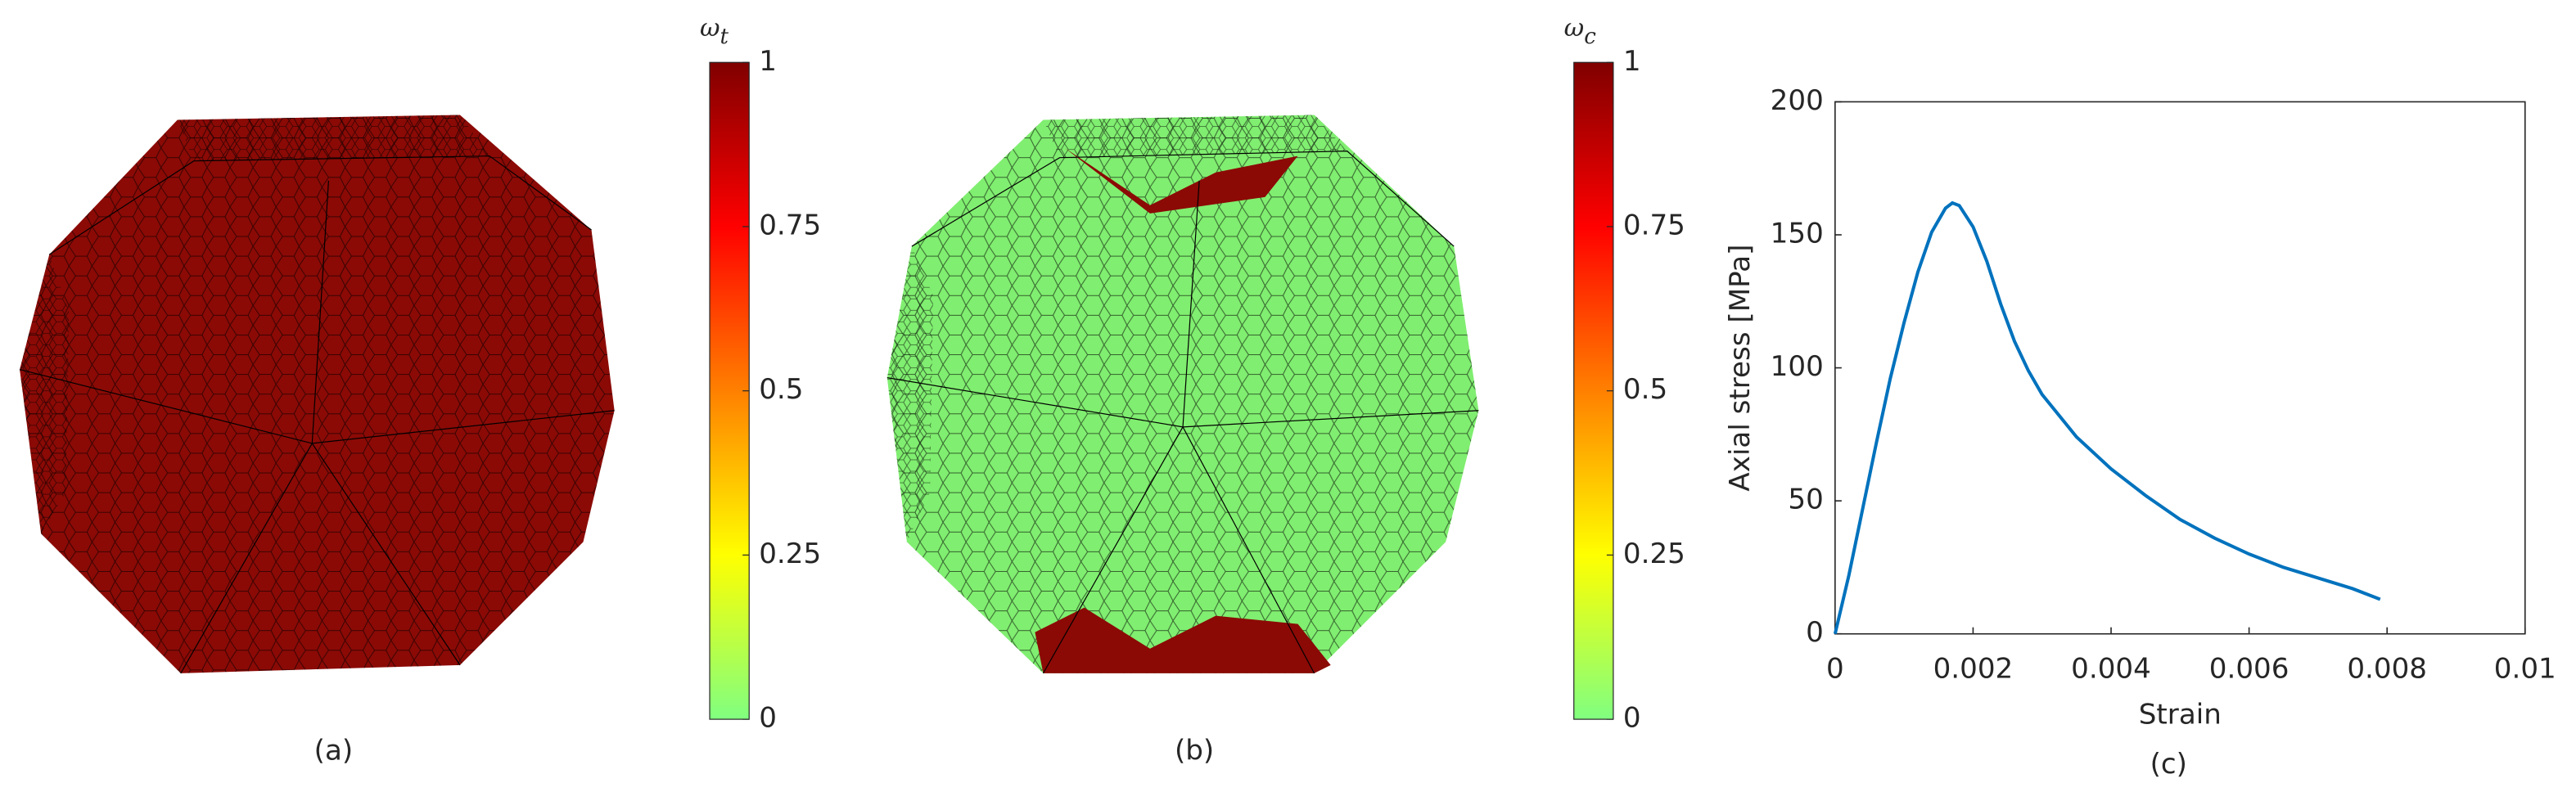 Image resolution: width=2576 pixels, height=792 pixels. What do you see at coordinates (2180, 715) in the screenshot?
I see `x-axis-label: Strain` at bounding box center [2180, 715].